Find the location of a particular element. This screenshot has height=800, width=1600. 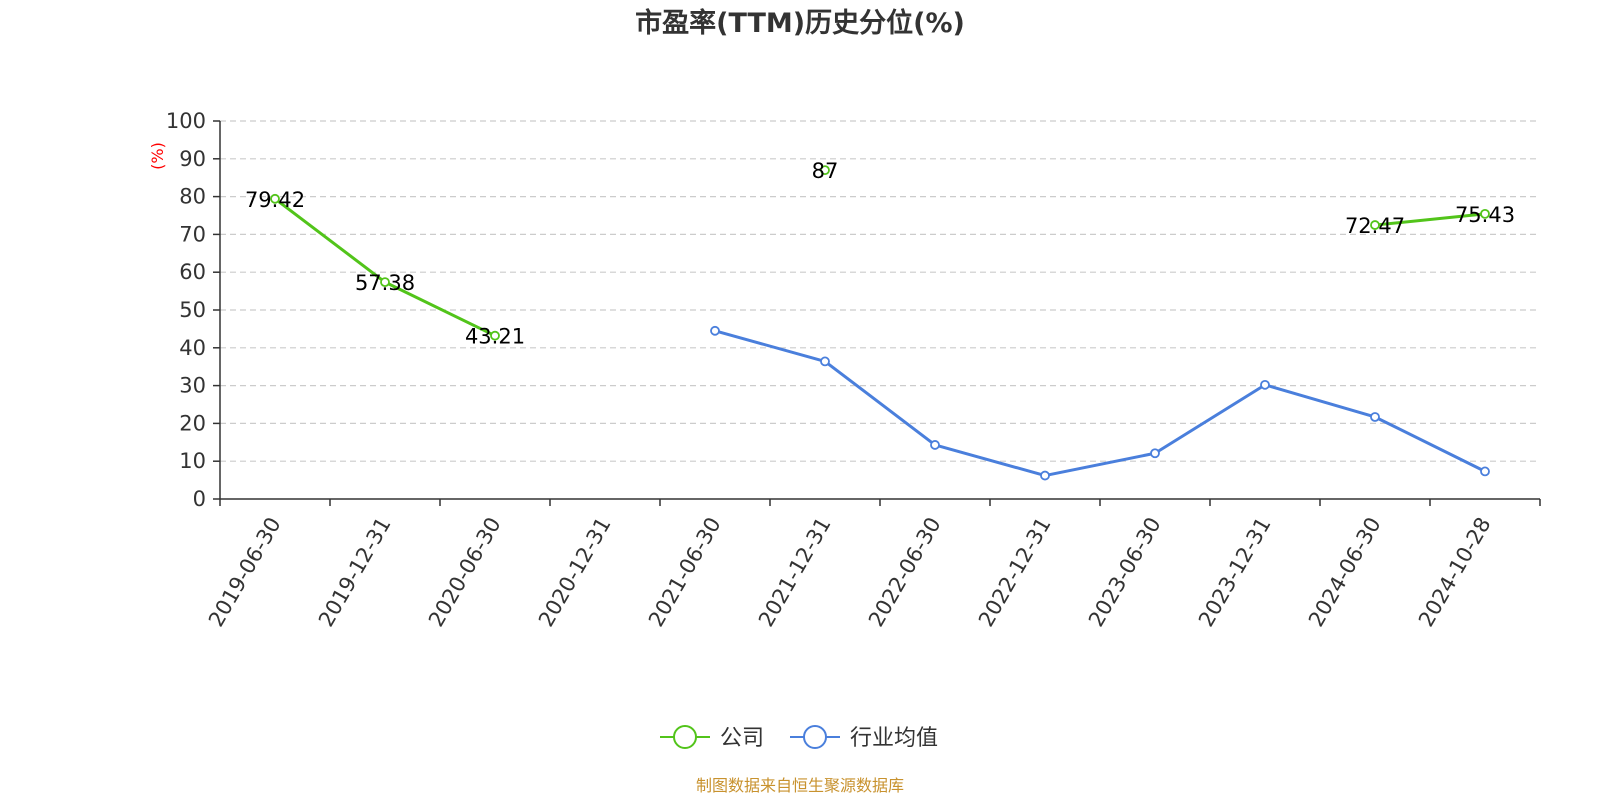

chart-title: 市盈率(TTM)历史分位(%) is located at coordinates (800, 23).